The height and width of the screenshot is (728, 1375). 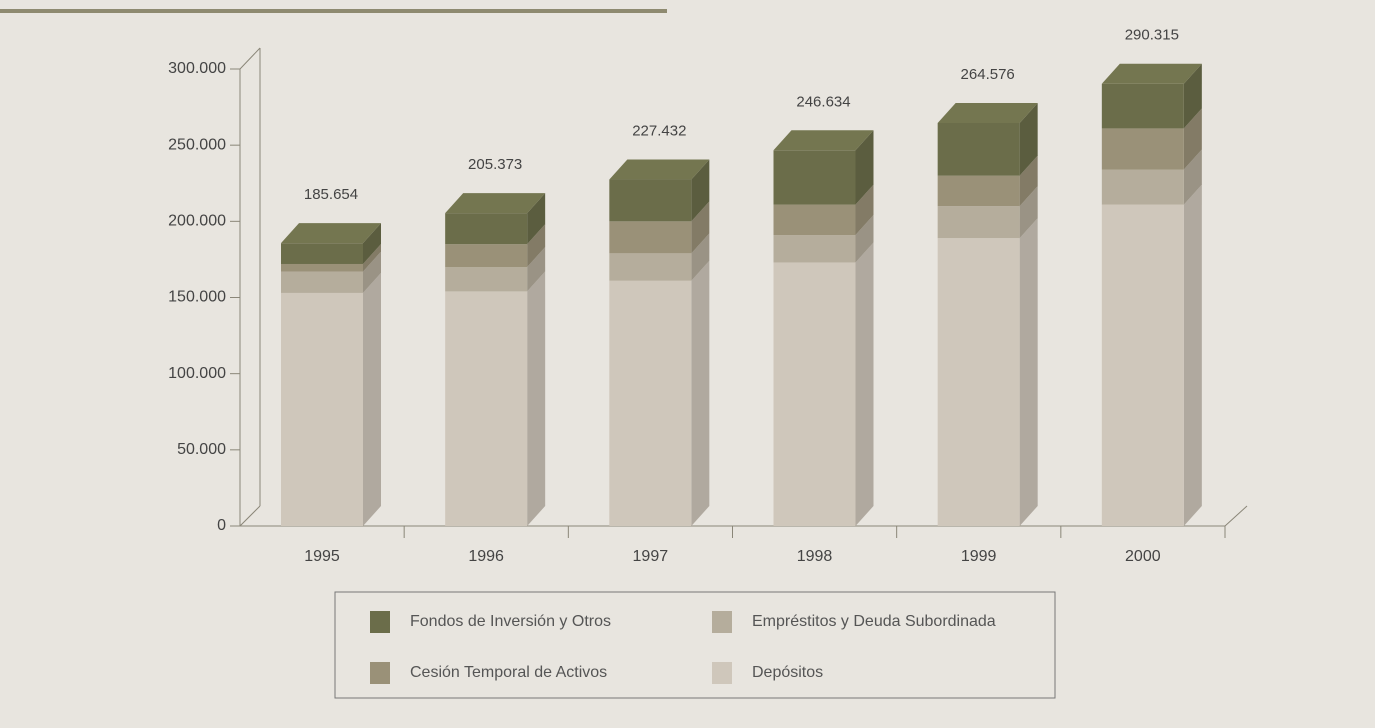 I want to click on x-tick-label: 1998, so click(x=815, y=556).